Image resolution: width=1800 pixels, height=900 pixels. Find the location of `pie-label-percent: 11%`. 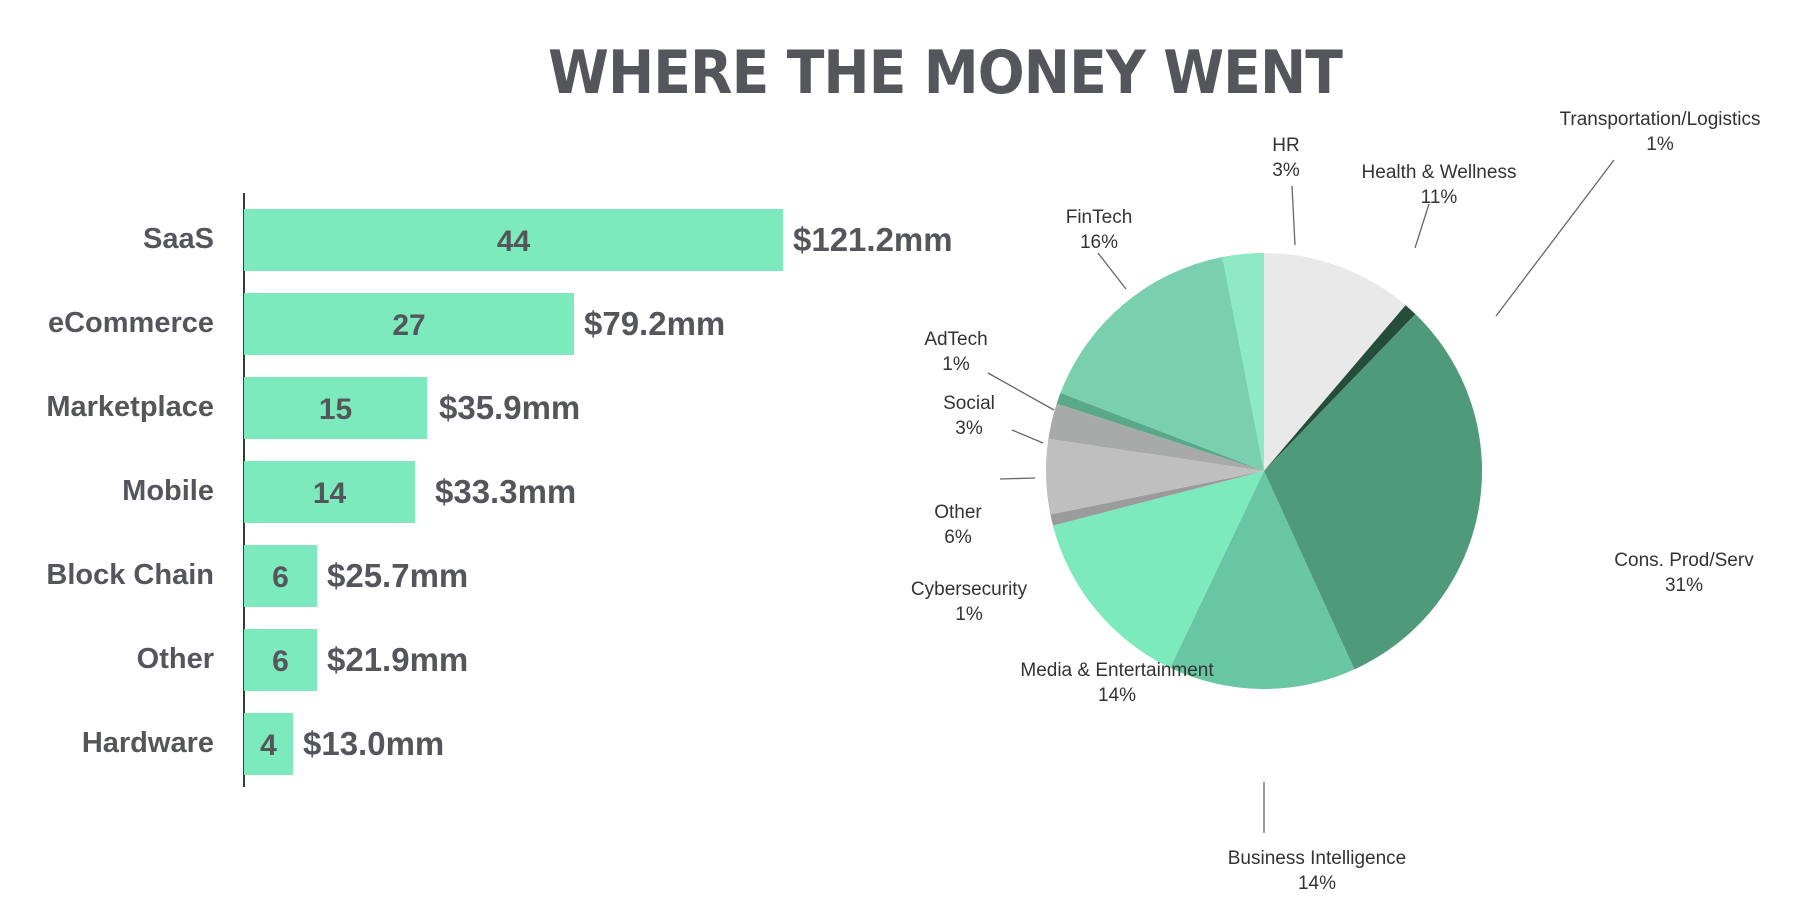

pie-label-percent: 11% is located at coordinates (1439, 197).